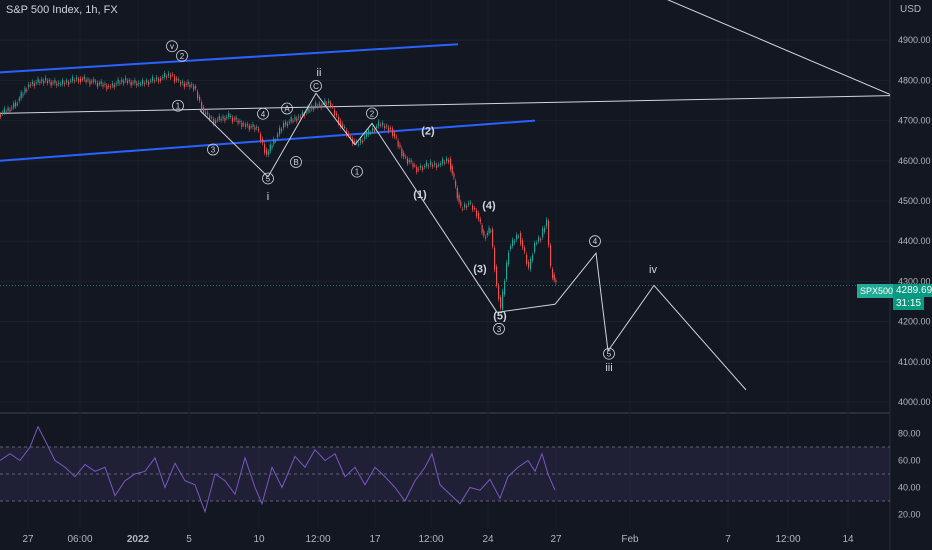 This screenshot has width=932, height=550. I want to click on price-tick-label: 4400.00, so click(914, 241).